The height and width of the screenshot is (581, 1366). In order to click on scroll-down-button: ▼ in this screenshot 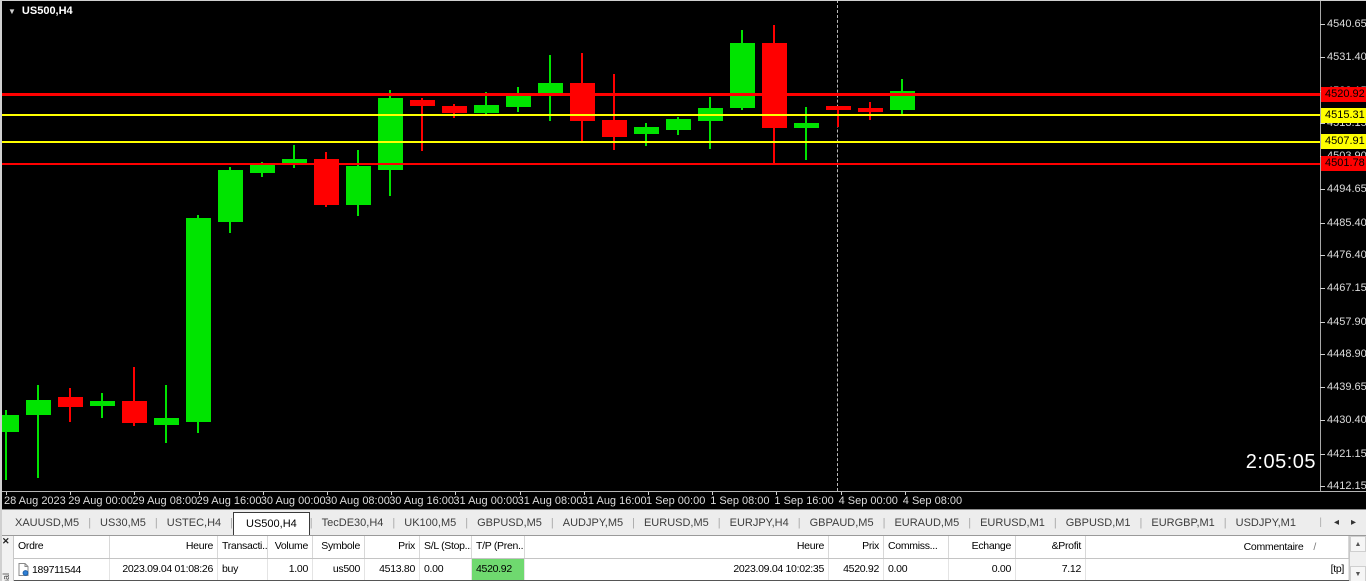, I will do `click(1358, 573)`.